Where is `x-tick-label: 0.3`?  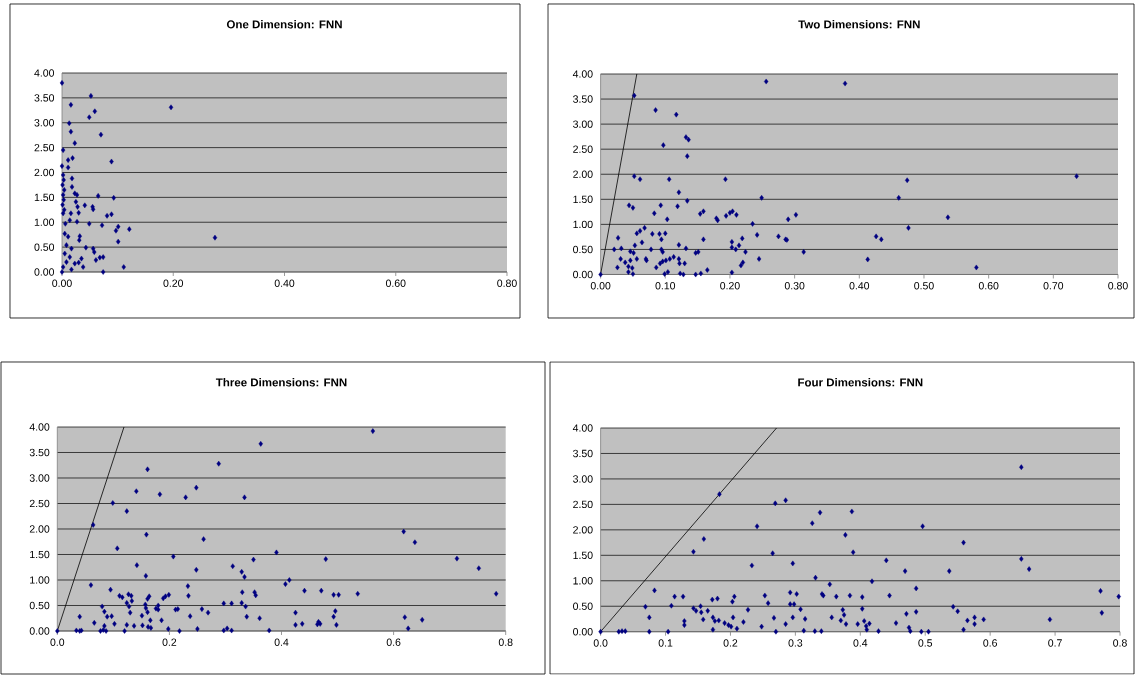 x-tick-label: 0.3 is located at coordinates (795, 643).